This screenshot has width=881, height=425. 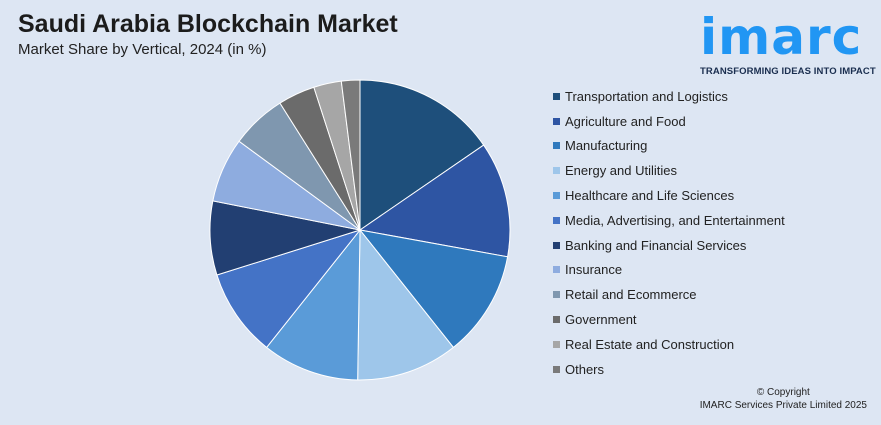 I want to click on logo-tagline: TRANSFORMING IDEAS INTO IMPACT, so click(x=788, y=71).